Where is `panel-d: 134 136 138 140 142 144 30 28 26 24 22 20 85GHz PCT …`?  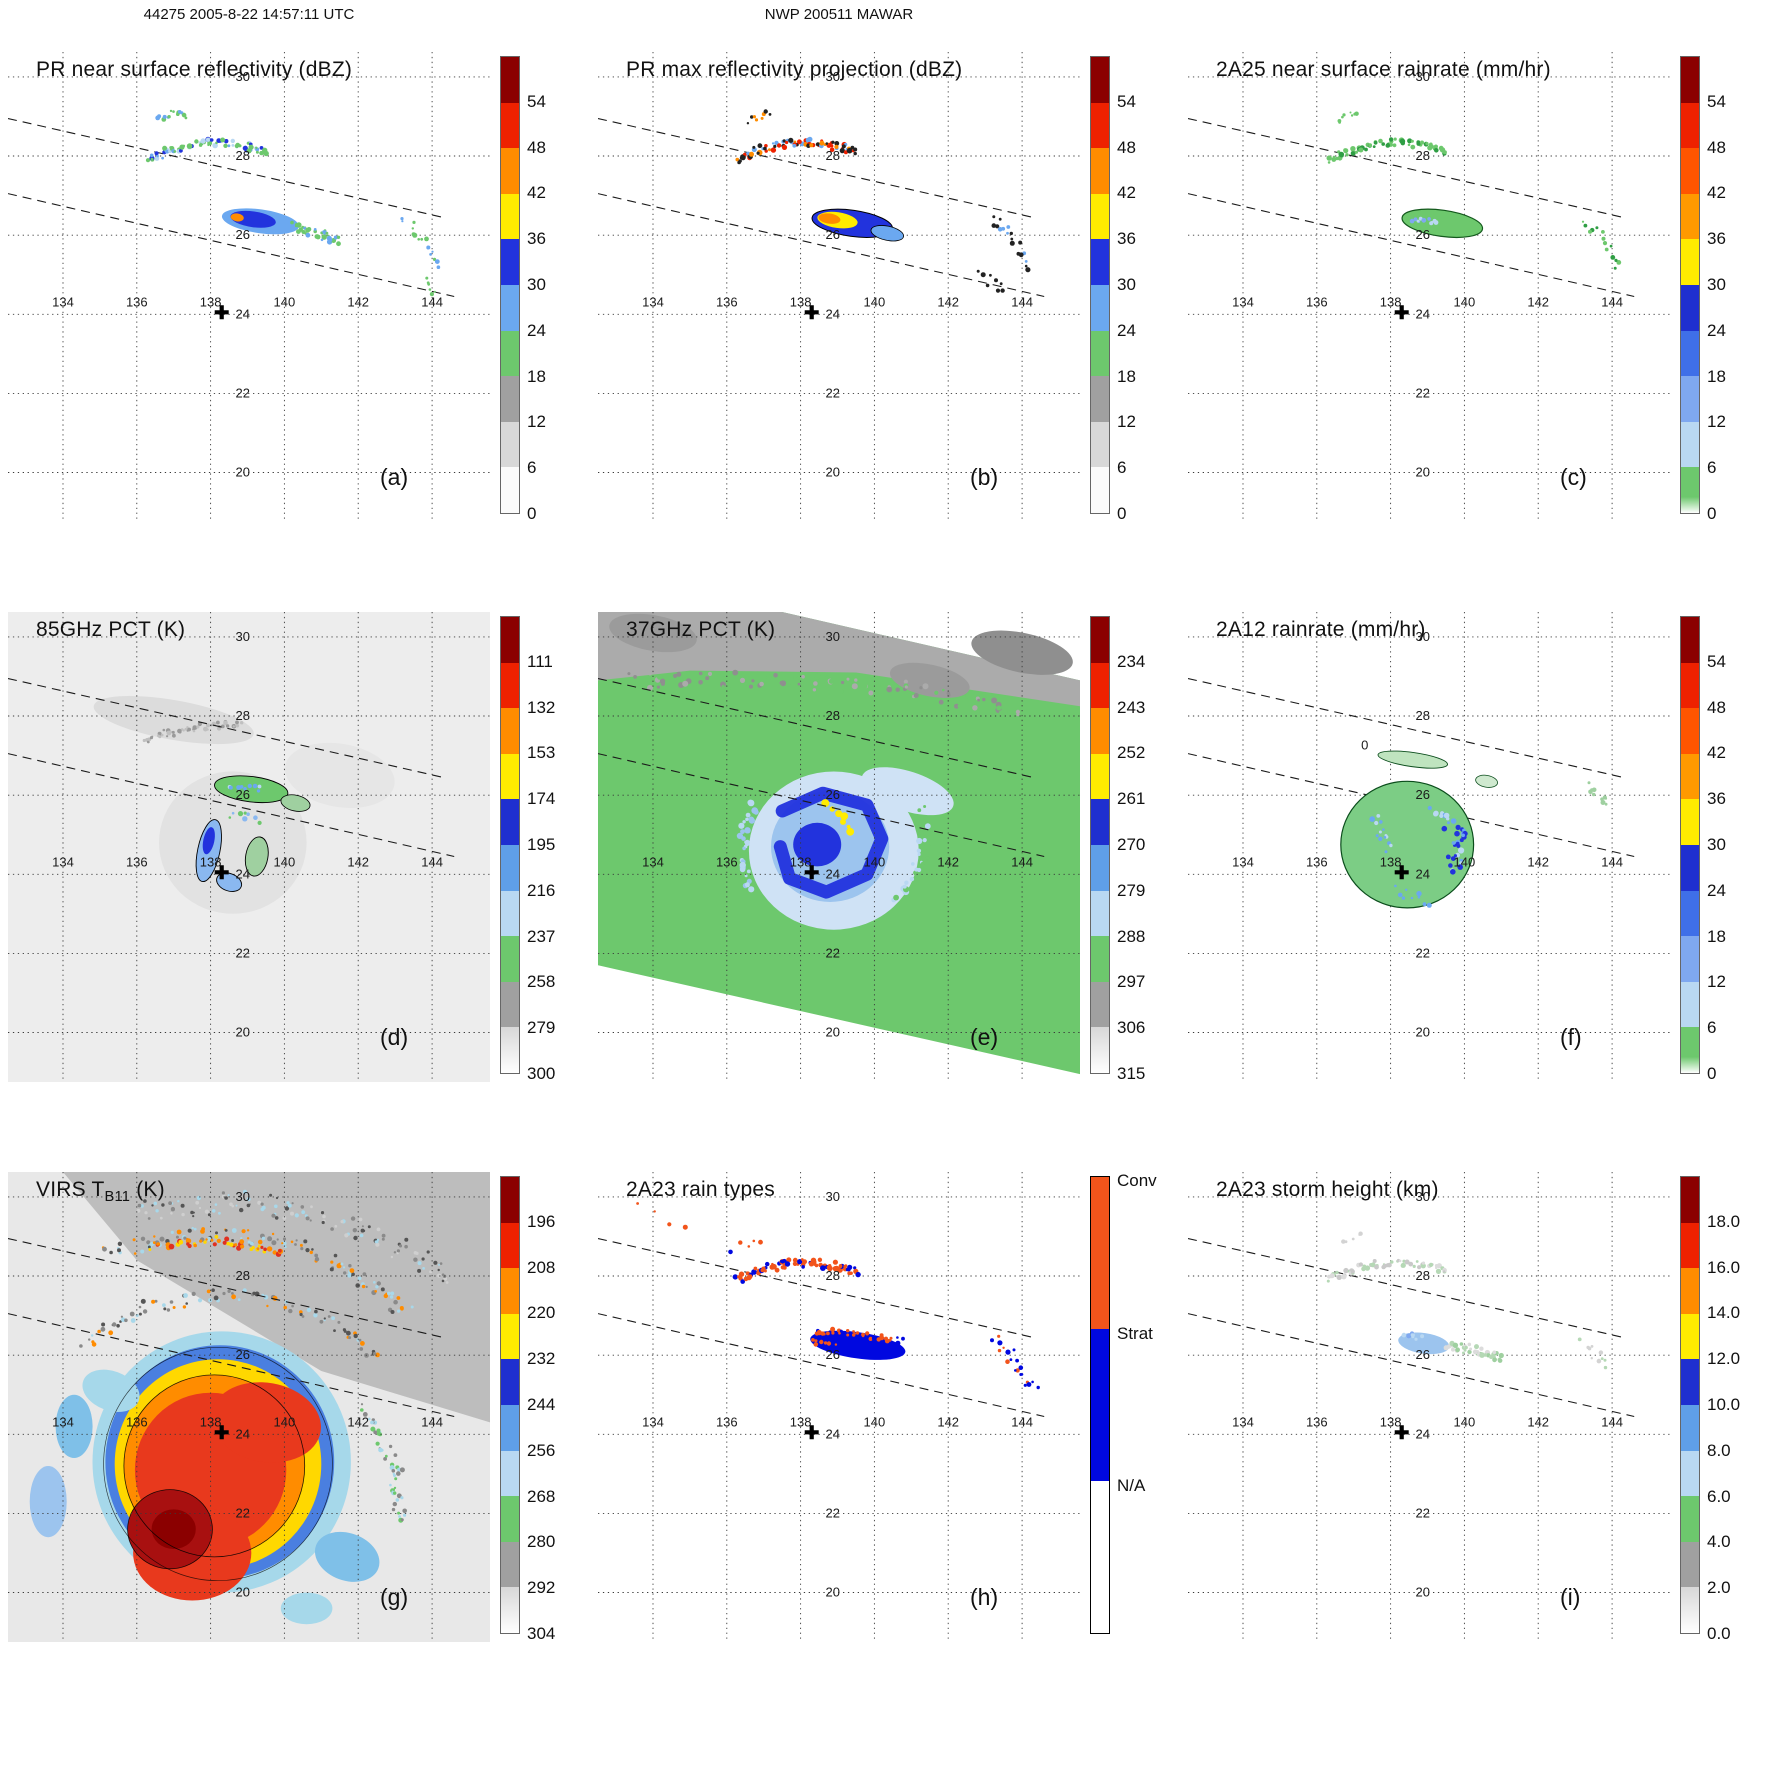 panel-d: 134 136 138 140 142 144 30 28 26 24 22 20 85GHz PCT … is located at coordinates (295, 868).